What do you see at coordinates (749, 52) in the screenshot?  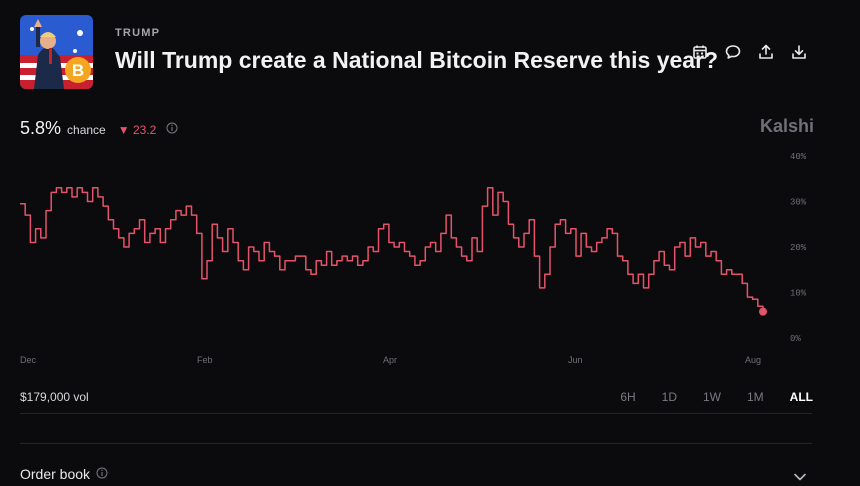 I see `header-actions` at bounding box center [749, 52].